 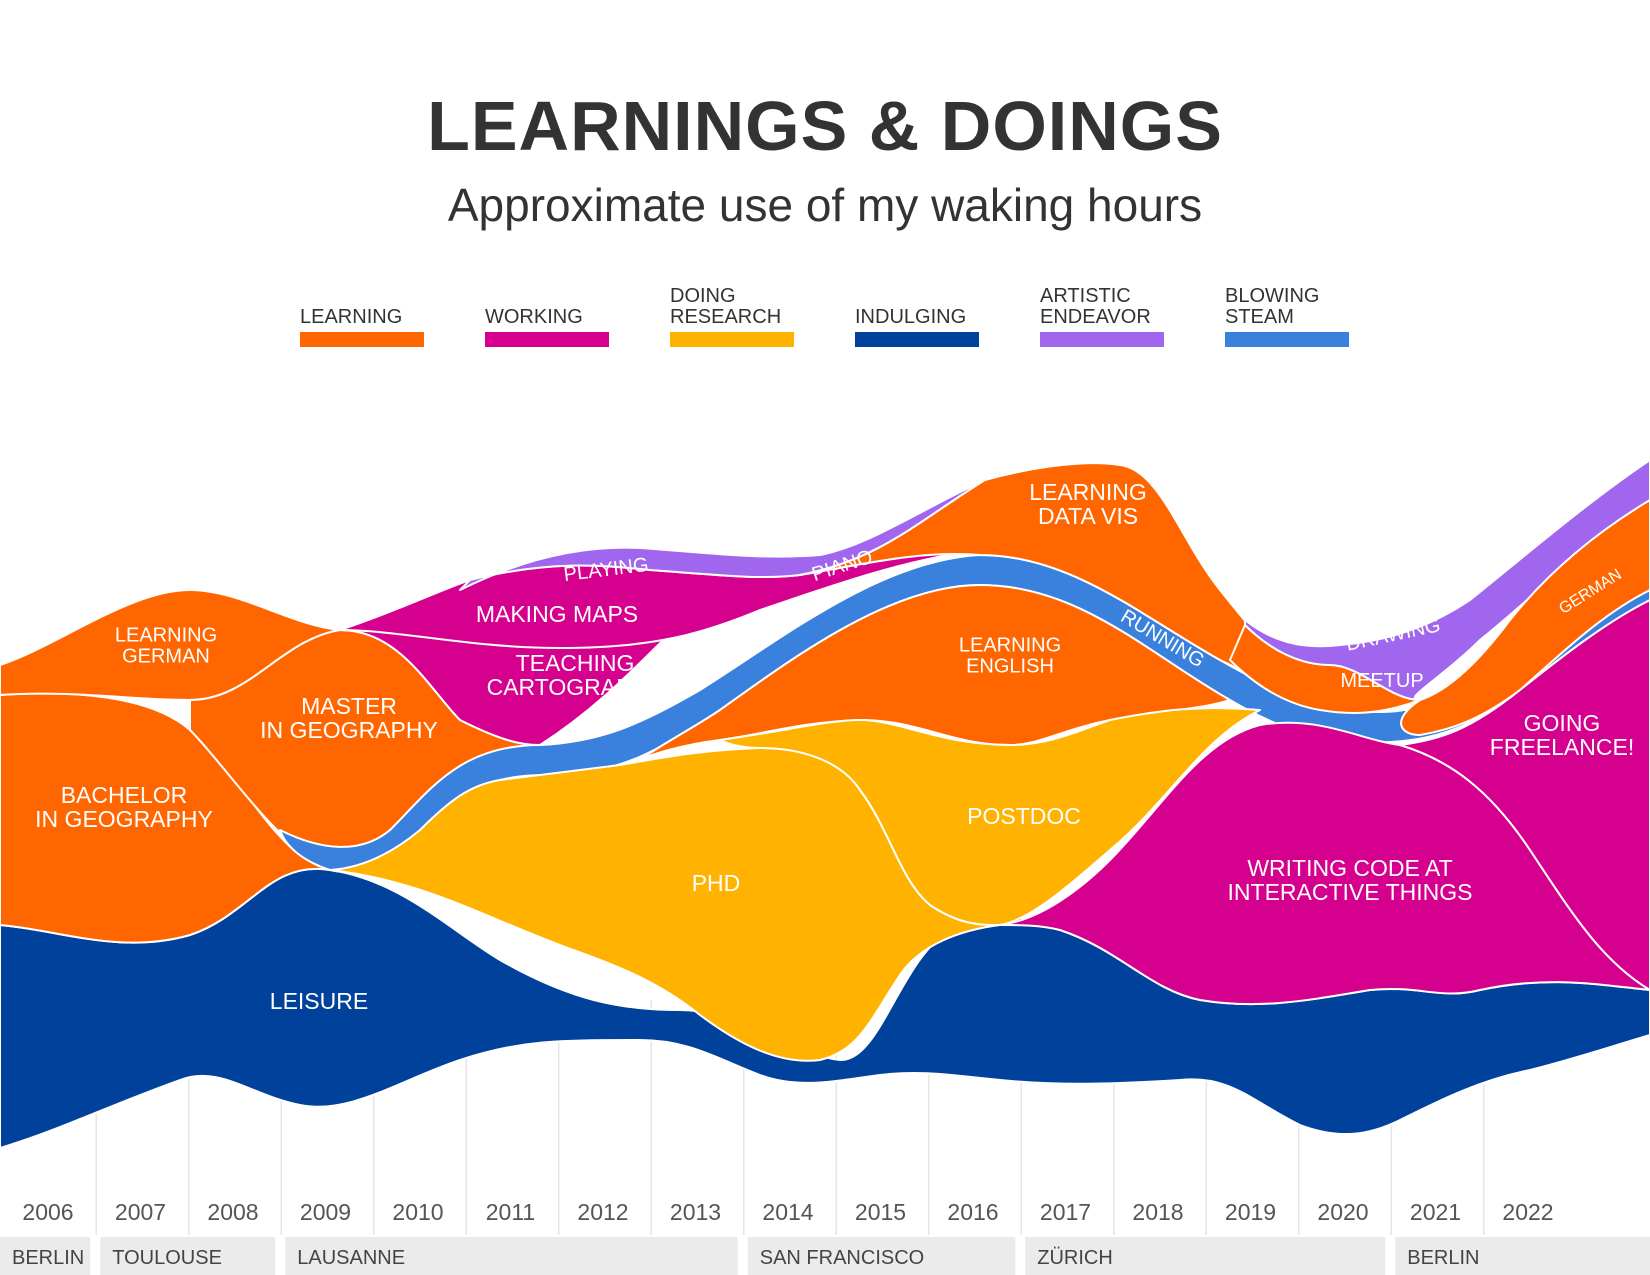 What do you see at coordinates (319, 1001) in the screenshot?
I see `stream-label-leisure: LEISURE` at bounding box center [319, 1001].